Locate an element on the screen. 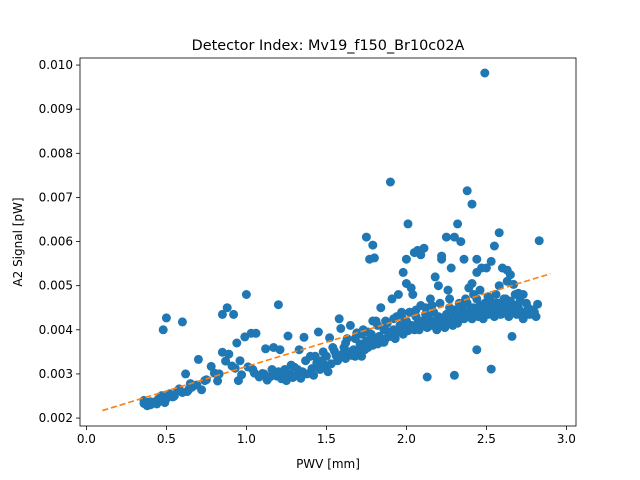 Image resolution: width=640 pixels, height=480 pixels. x-tick-label: 3.0 is located at coordinates (566, 439).